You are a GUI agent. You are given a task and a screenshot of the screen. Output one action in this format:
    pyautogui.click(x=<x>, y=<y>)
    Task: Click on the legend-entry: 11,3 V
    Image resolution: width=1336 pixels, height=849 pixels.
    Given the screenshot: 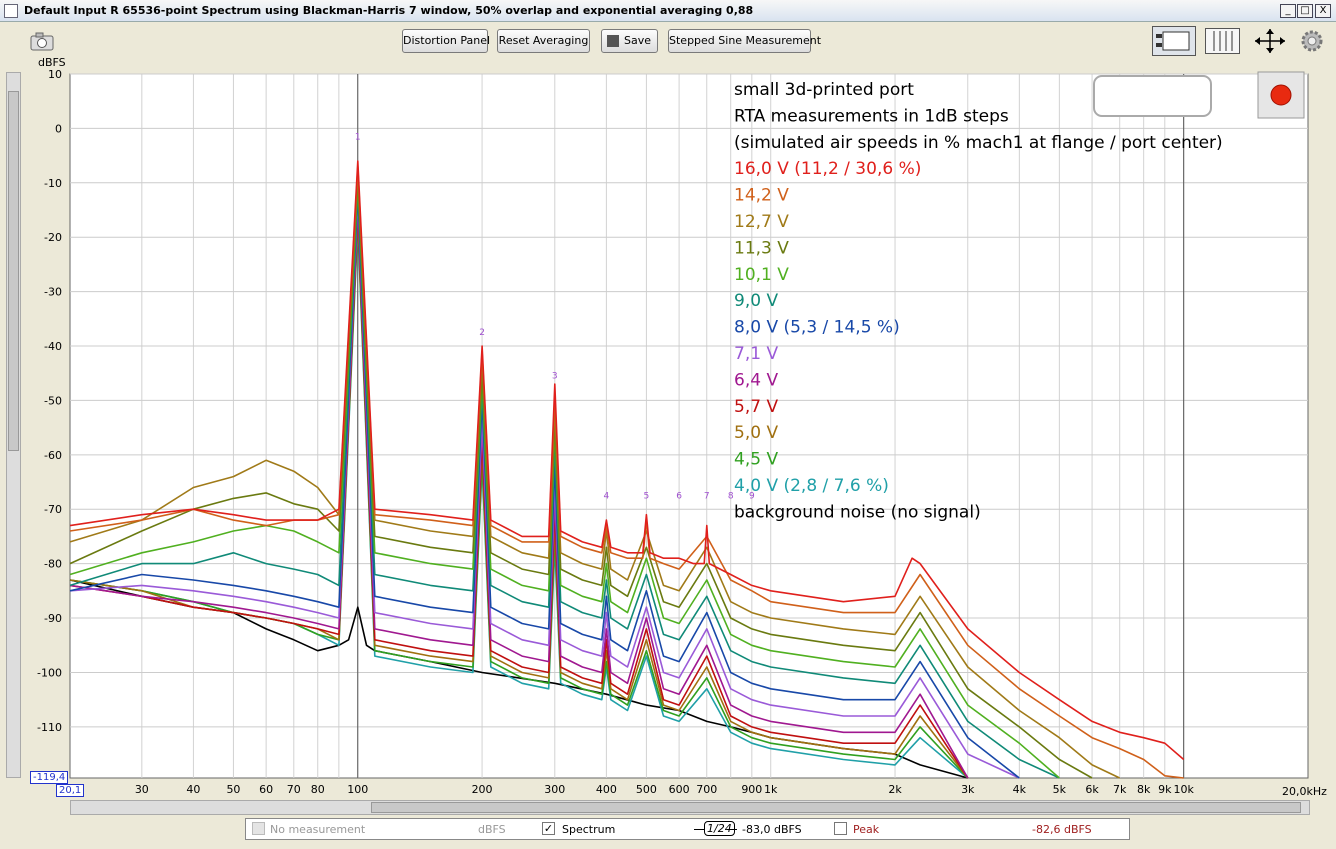 What is the action you would take?
    pyautogui.click(x=761, y=248)
    